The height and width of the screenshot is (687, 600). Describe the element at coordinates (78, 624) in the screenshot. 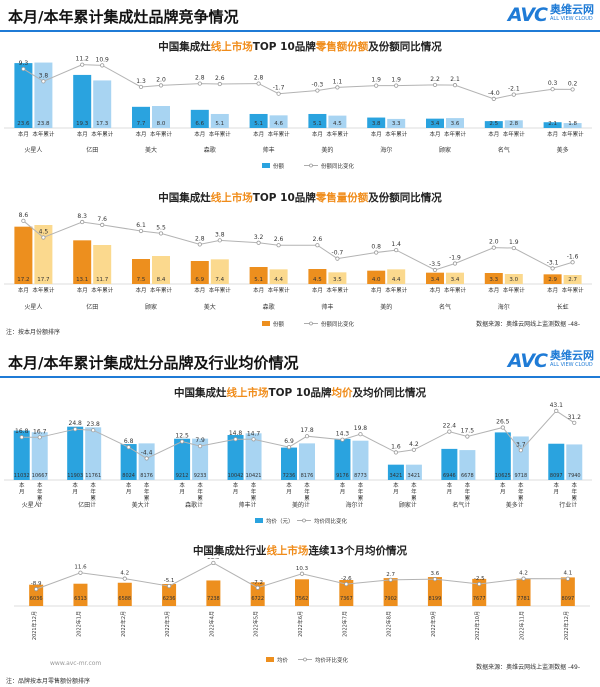

I see `category-label: 2022年1月` at that location.